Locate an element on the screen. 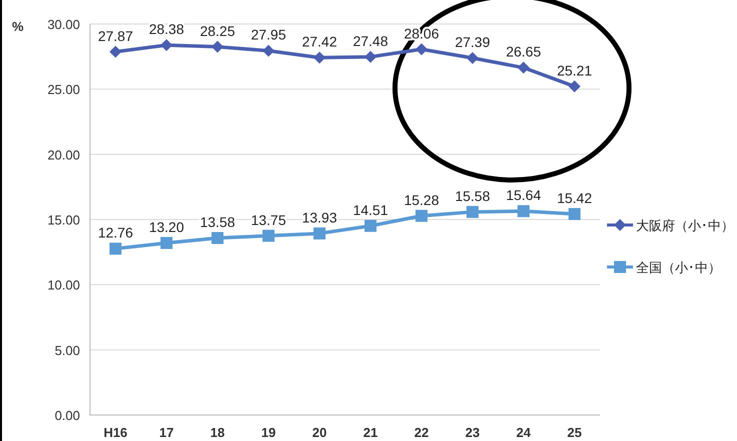  data-label: 27.42 is located at coordinates (320, 42).